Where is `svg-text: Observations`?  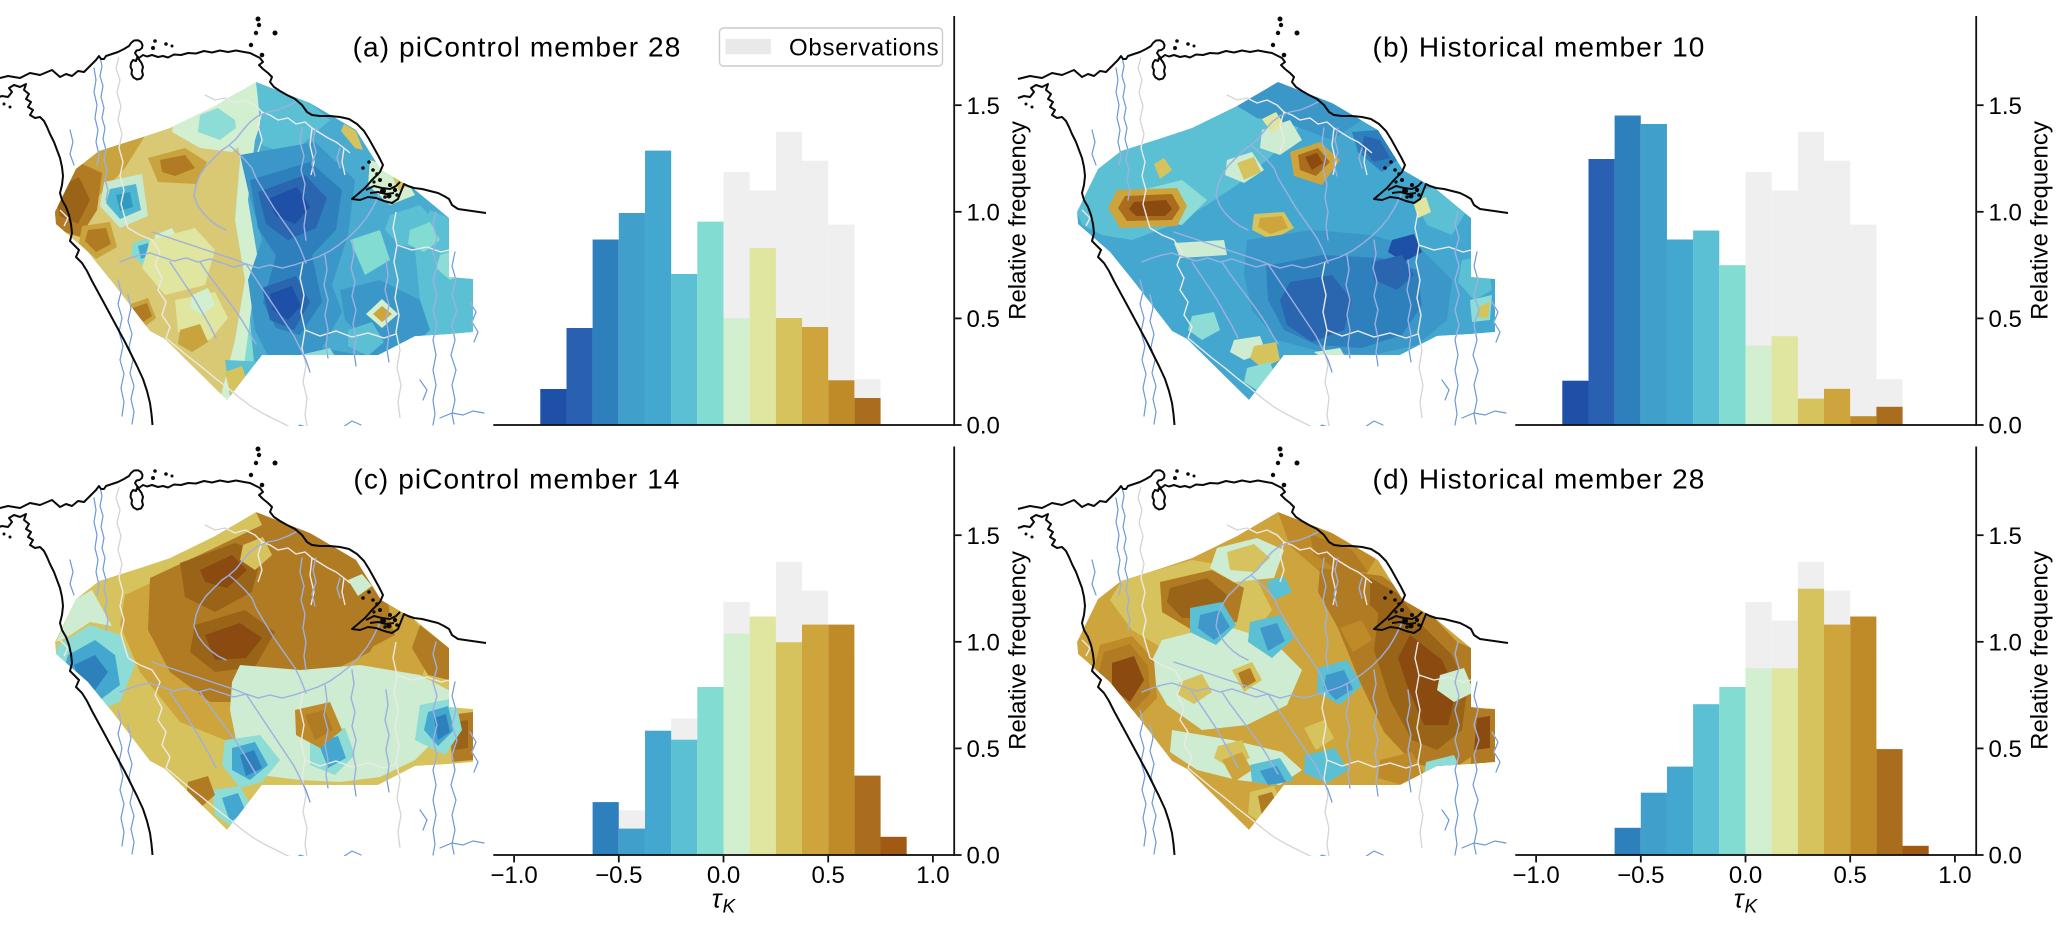
svg-text: Observations is located at coordinates (864, 48).